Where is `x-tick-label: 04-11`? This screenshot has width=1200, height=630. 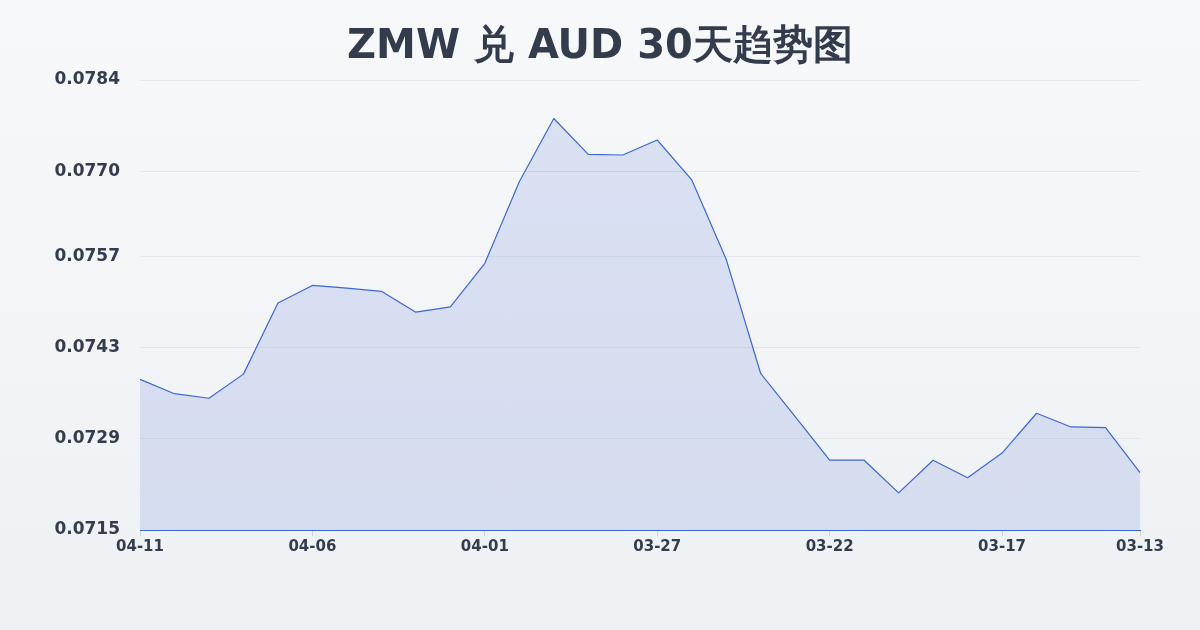 x-tick-label: 04-11 is located at coordinates (140, 545).